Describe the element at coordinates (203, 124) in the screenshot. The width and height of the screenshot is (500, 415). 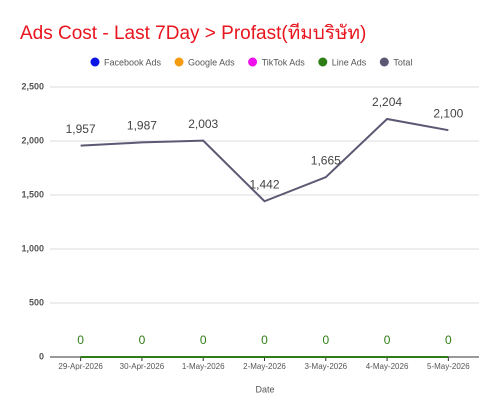
I see `data-label: 2,003` at that location.